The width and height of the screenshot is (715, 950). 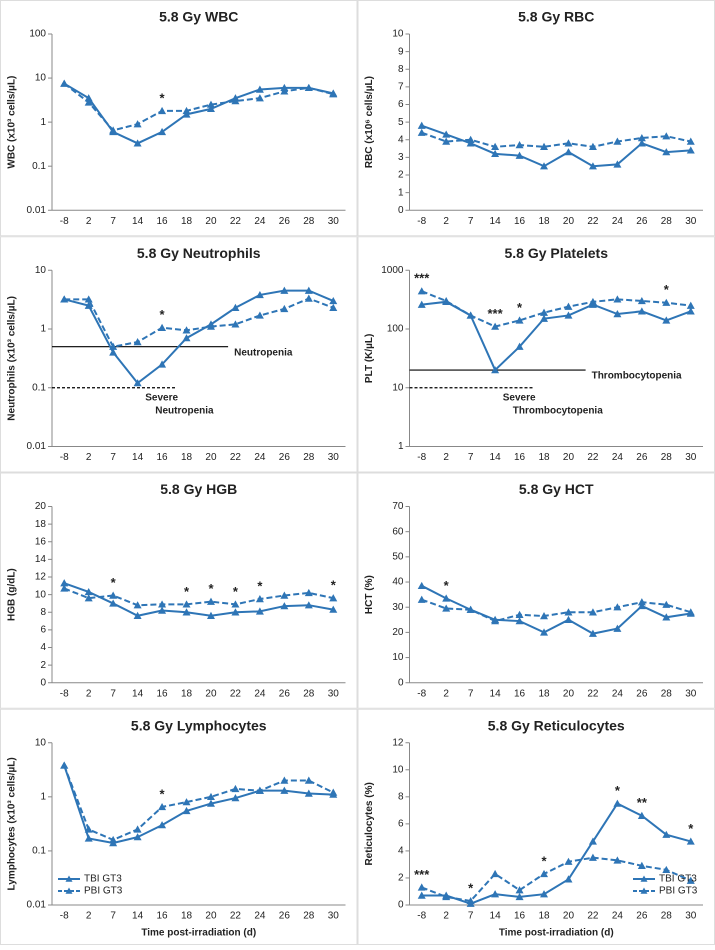 What do you see at coordinates (392, 270) in the screenshot?
I see `y-tick-label: 1000` at bounding box center [392, 270].